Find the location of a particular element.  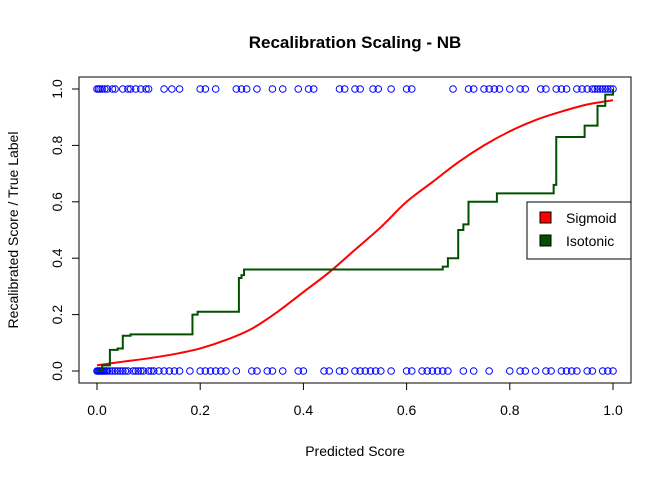

x-tick-label: 0.0 is located at coordinates (97, 410).